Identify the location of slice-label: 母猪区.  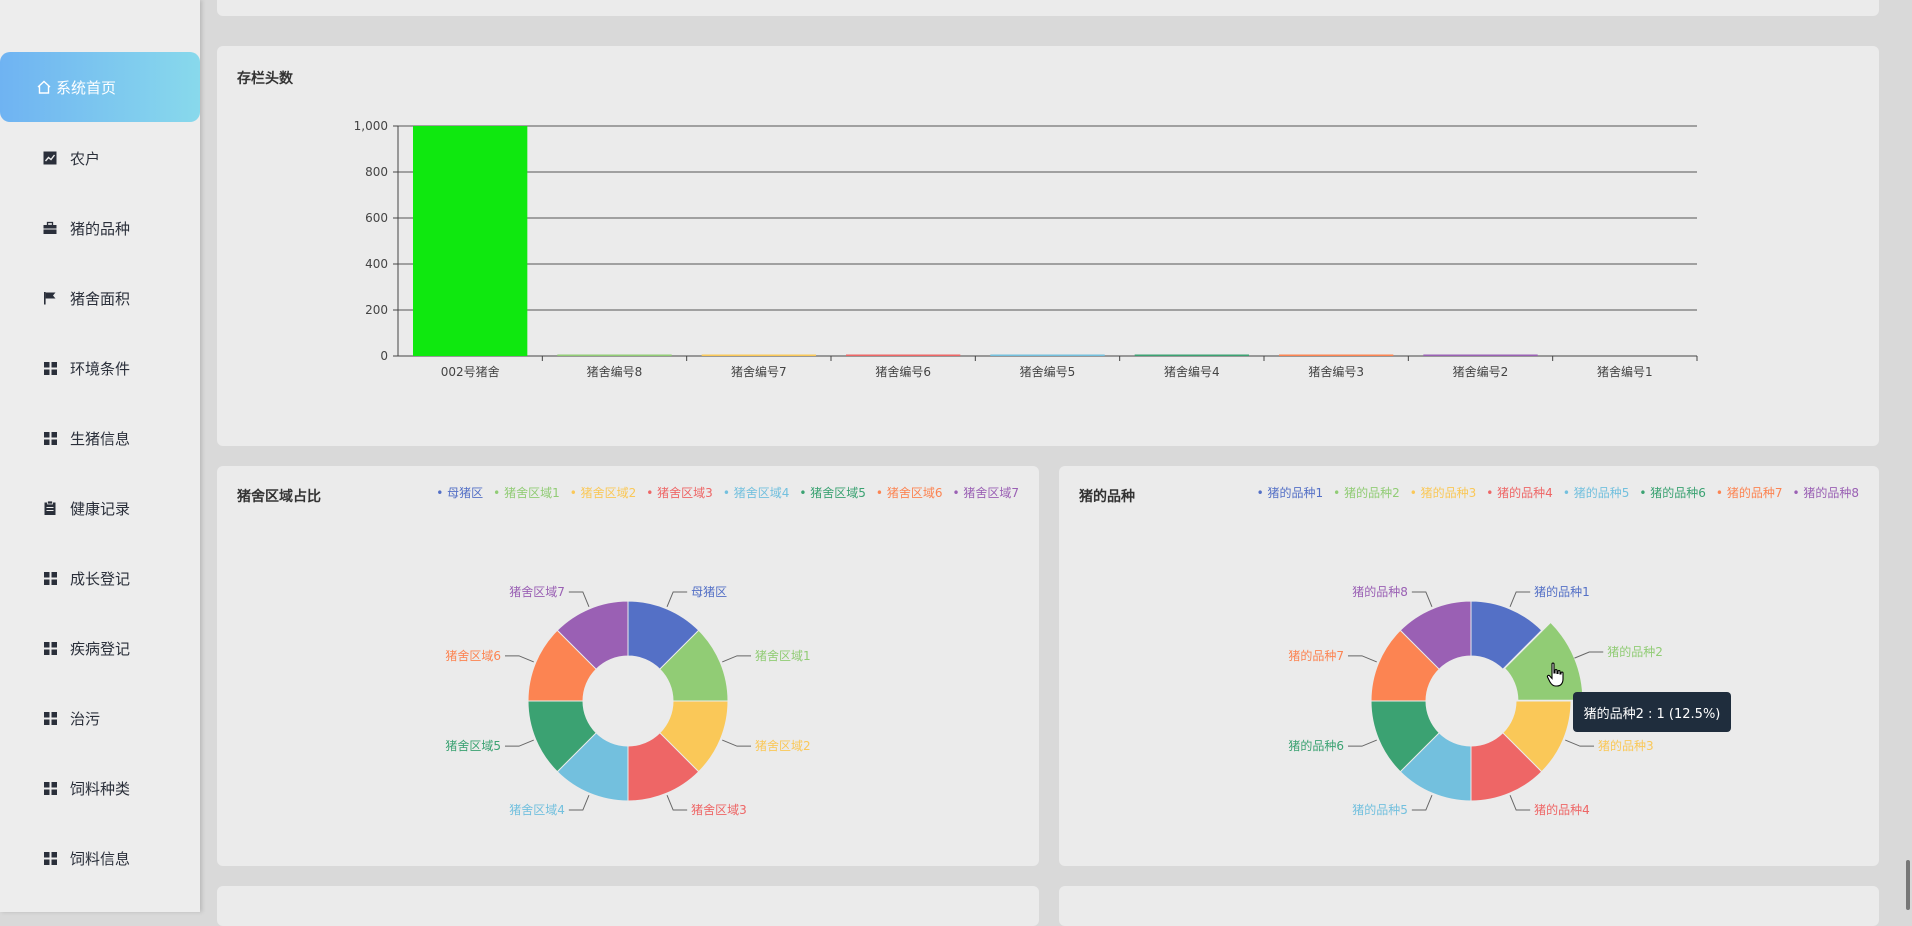
(709, 592).